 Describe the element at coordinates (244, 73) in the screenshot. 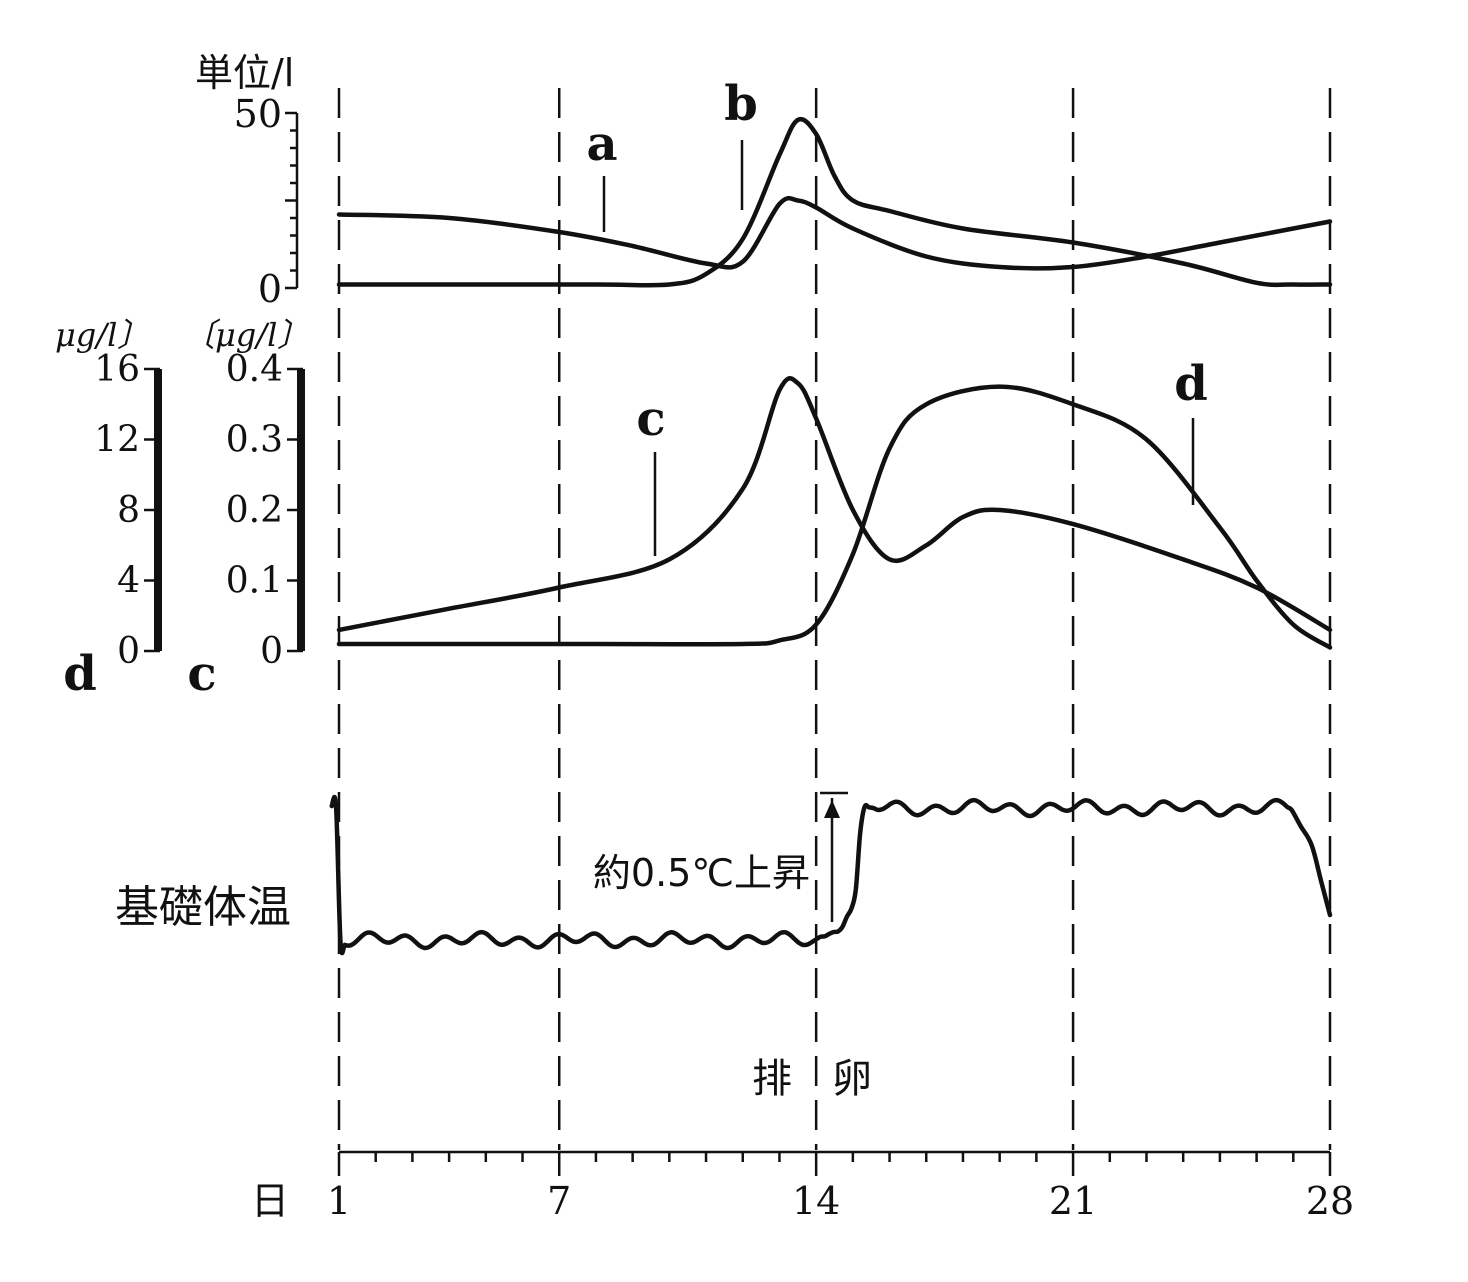

I see `top-y-unit-label: 単位/l` at that location.